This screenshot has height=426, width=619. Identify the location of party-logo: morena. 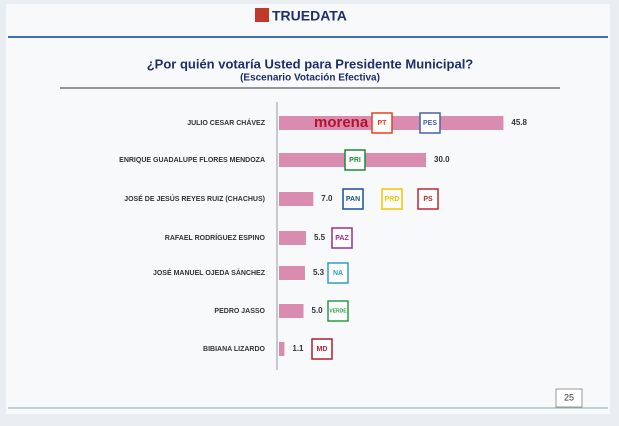
(341, 122).